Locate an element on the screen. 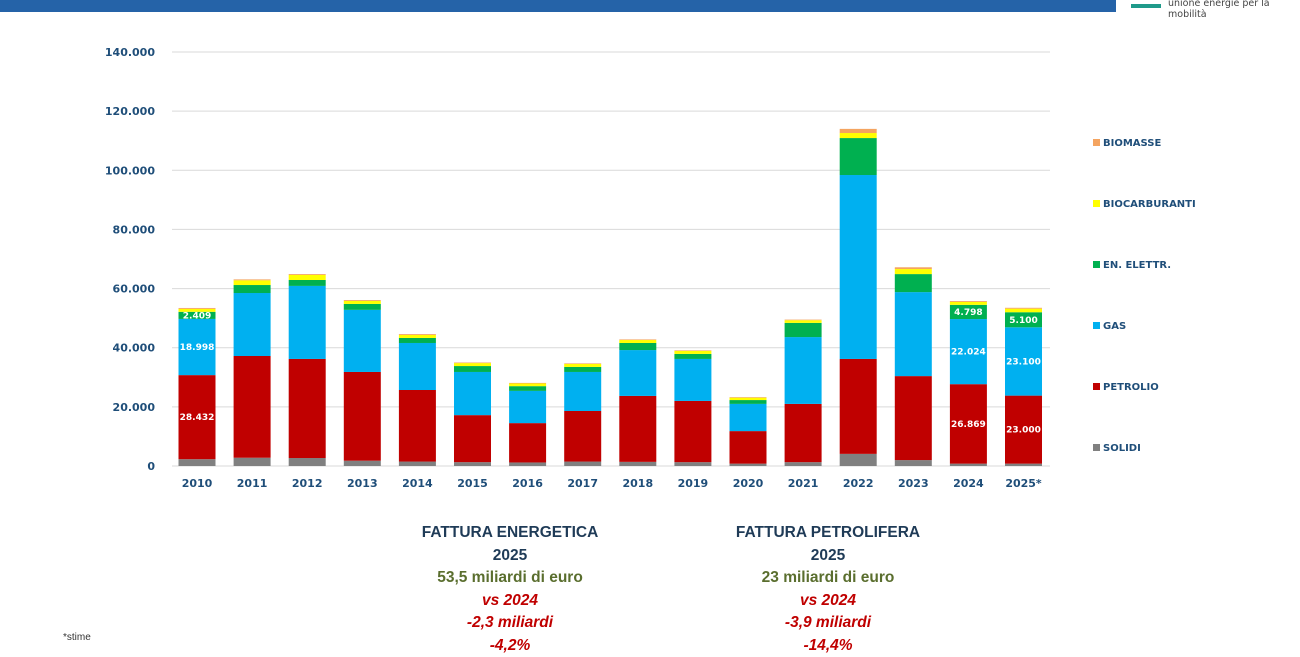 The height and width of the screenshot is (657, 1300). x-tick-label: 2011 is located at coordinates (252, 483).